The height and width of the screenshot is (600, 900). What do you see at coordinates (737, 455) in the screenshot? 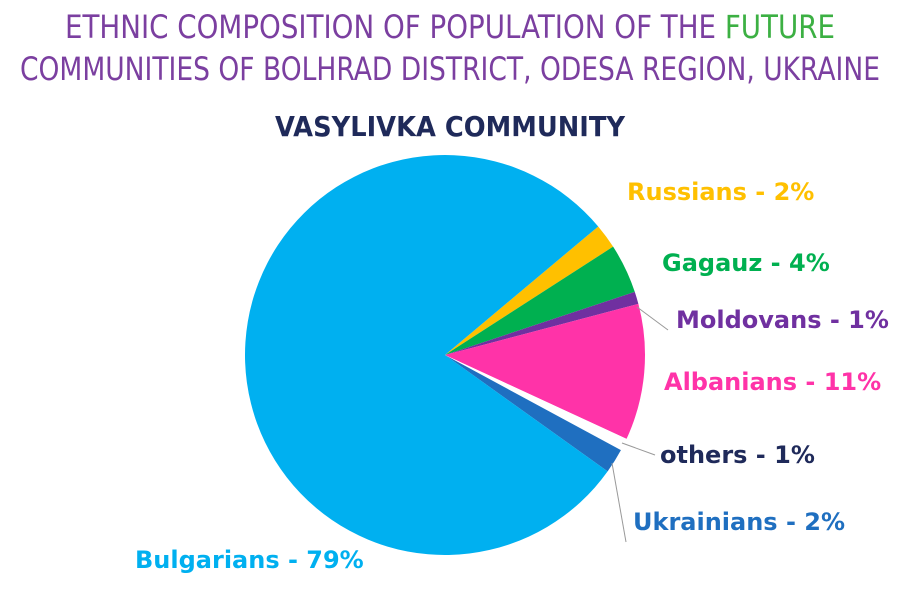
I see `data-label: others - 1%` at bounding box center [737, 455].